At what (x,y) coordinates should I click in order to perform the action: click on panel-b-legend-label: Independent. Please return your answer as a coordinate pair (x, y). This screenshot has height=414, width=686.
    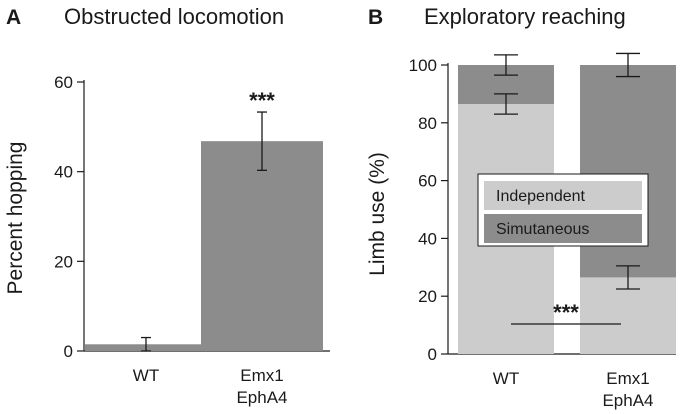
    Looking at the image, I should click on (541, 196).